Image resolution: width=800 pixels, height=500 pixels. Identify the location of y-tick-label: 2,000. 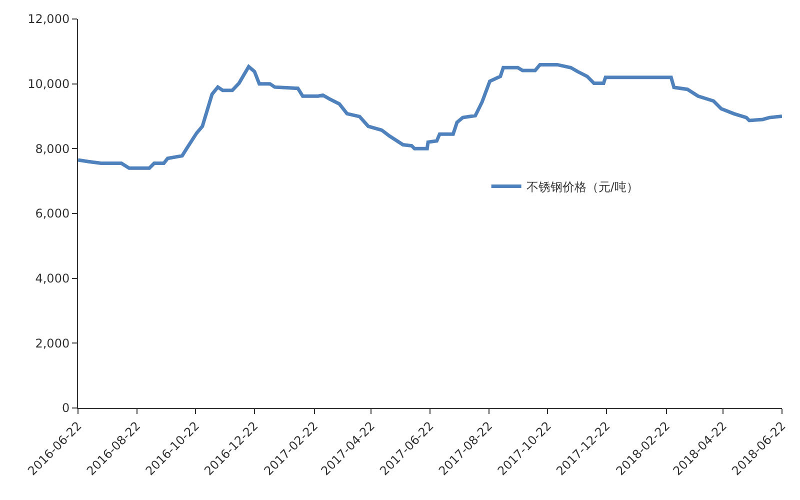
(52, 343).